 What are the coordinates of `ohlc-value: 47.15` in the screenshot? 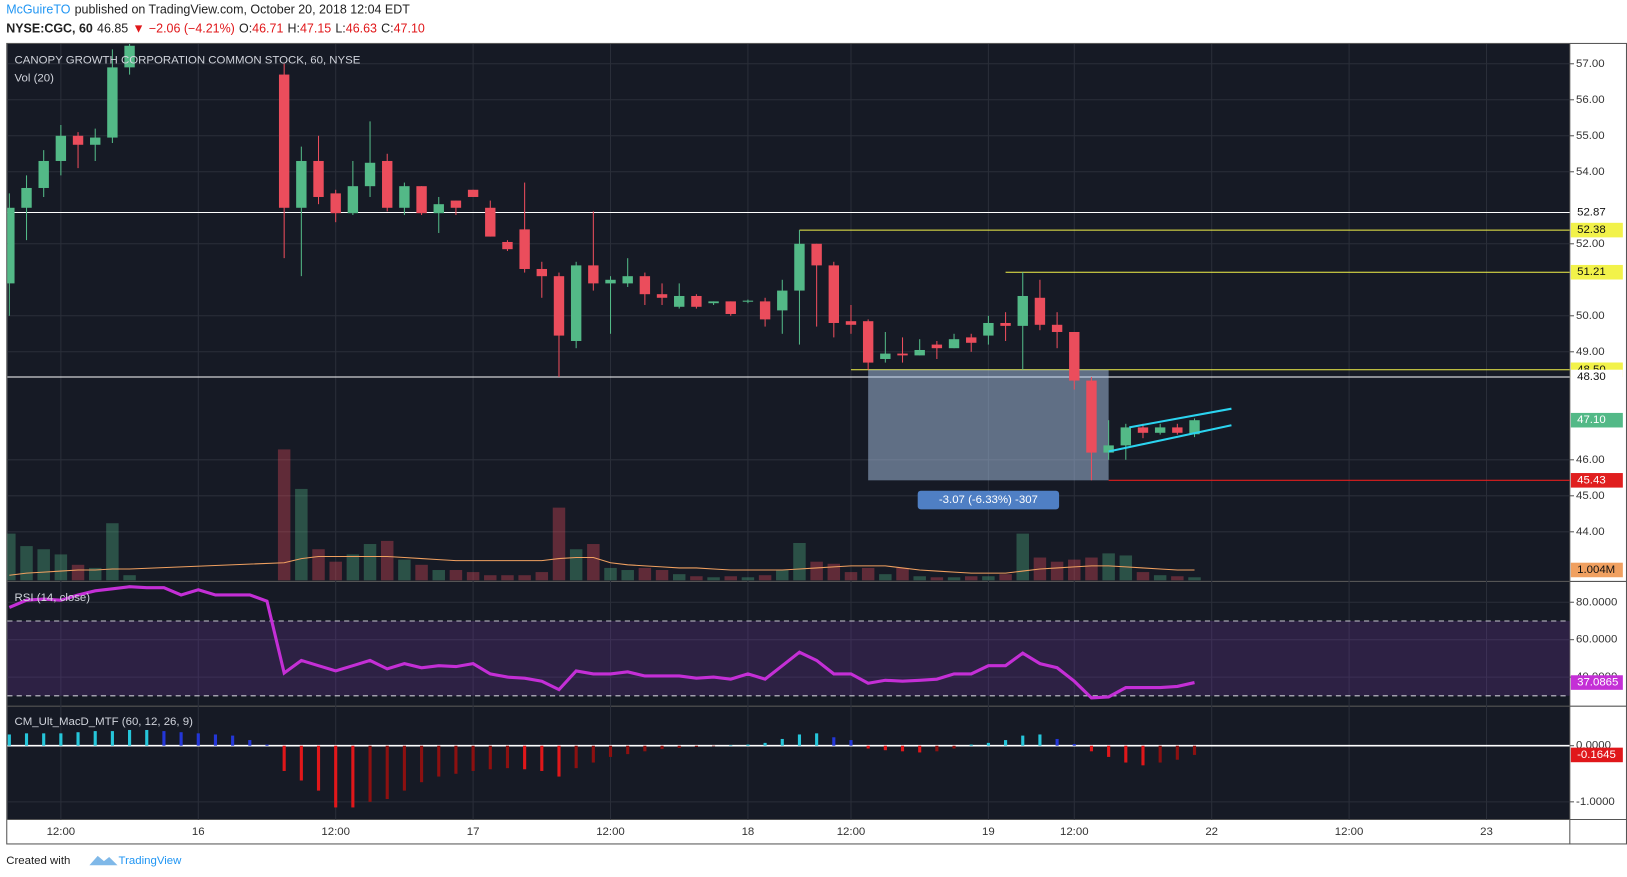 It's located at (315, 29).